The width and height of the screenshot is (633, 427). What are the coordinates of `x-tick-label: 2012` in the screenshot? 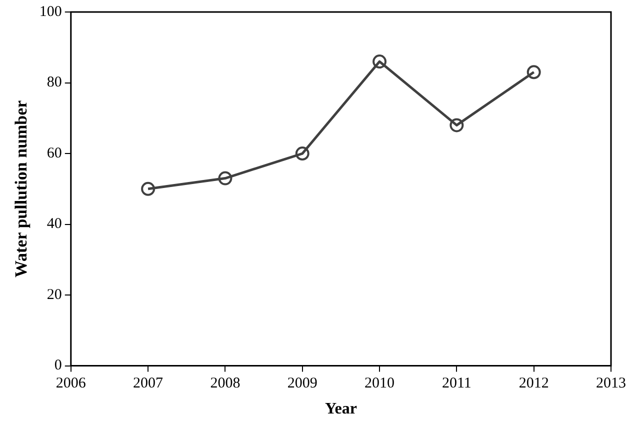 It's located at (533, 384).